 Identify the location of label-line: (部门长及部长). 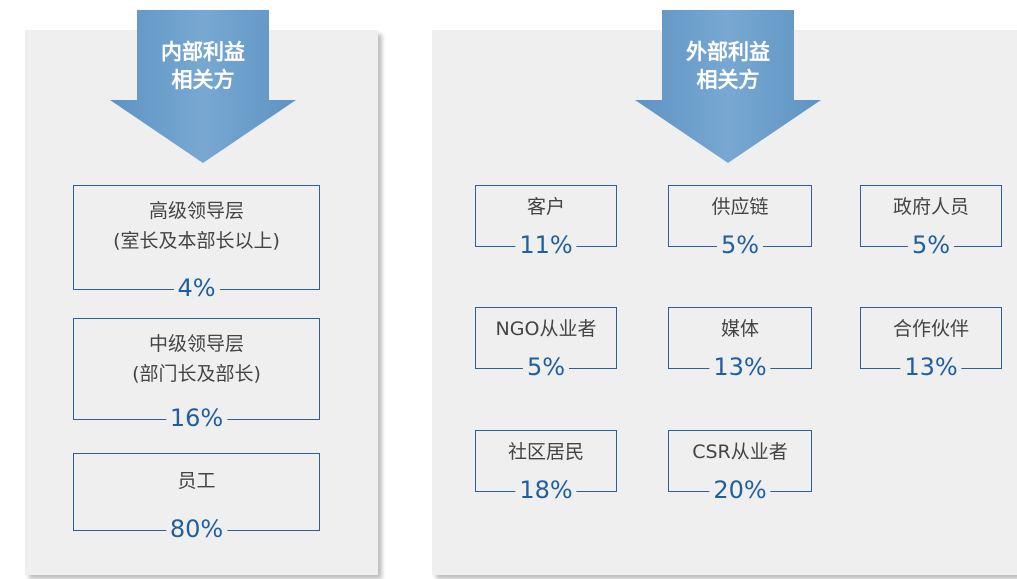
(196, 374).